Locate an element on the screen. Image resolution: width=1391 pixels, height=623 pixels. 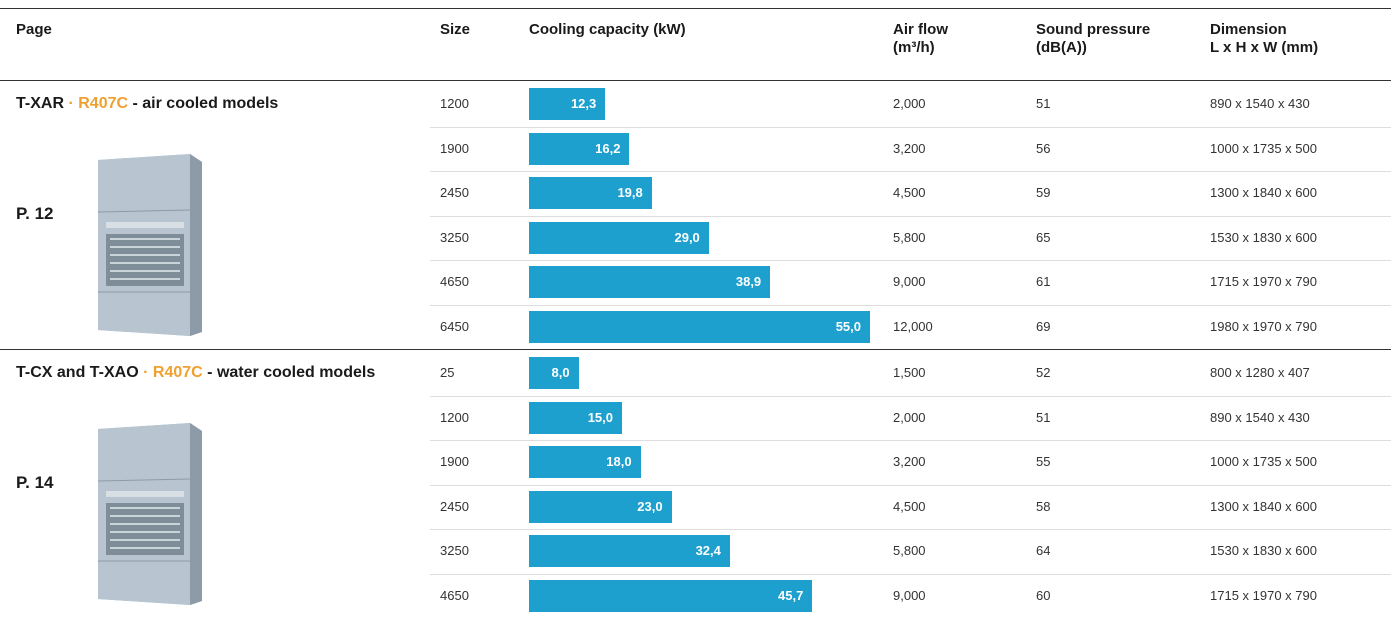
description: - water cooled models is located at coordinates (291, 372).